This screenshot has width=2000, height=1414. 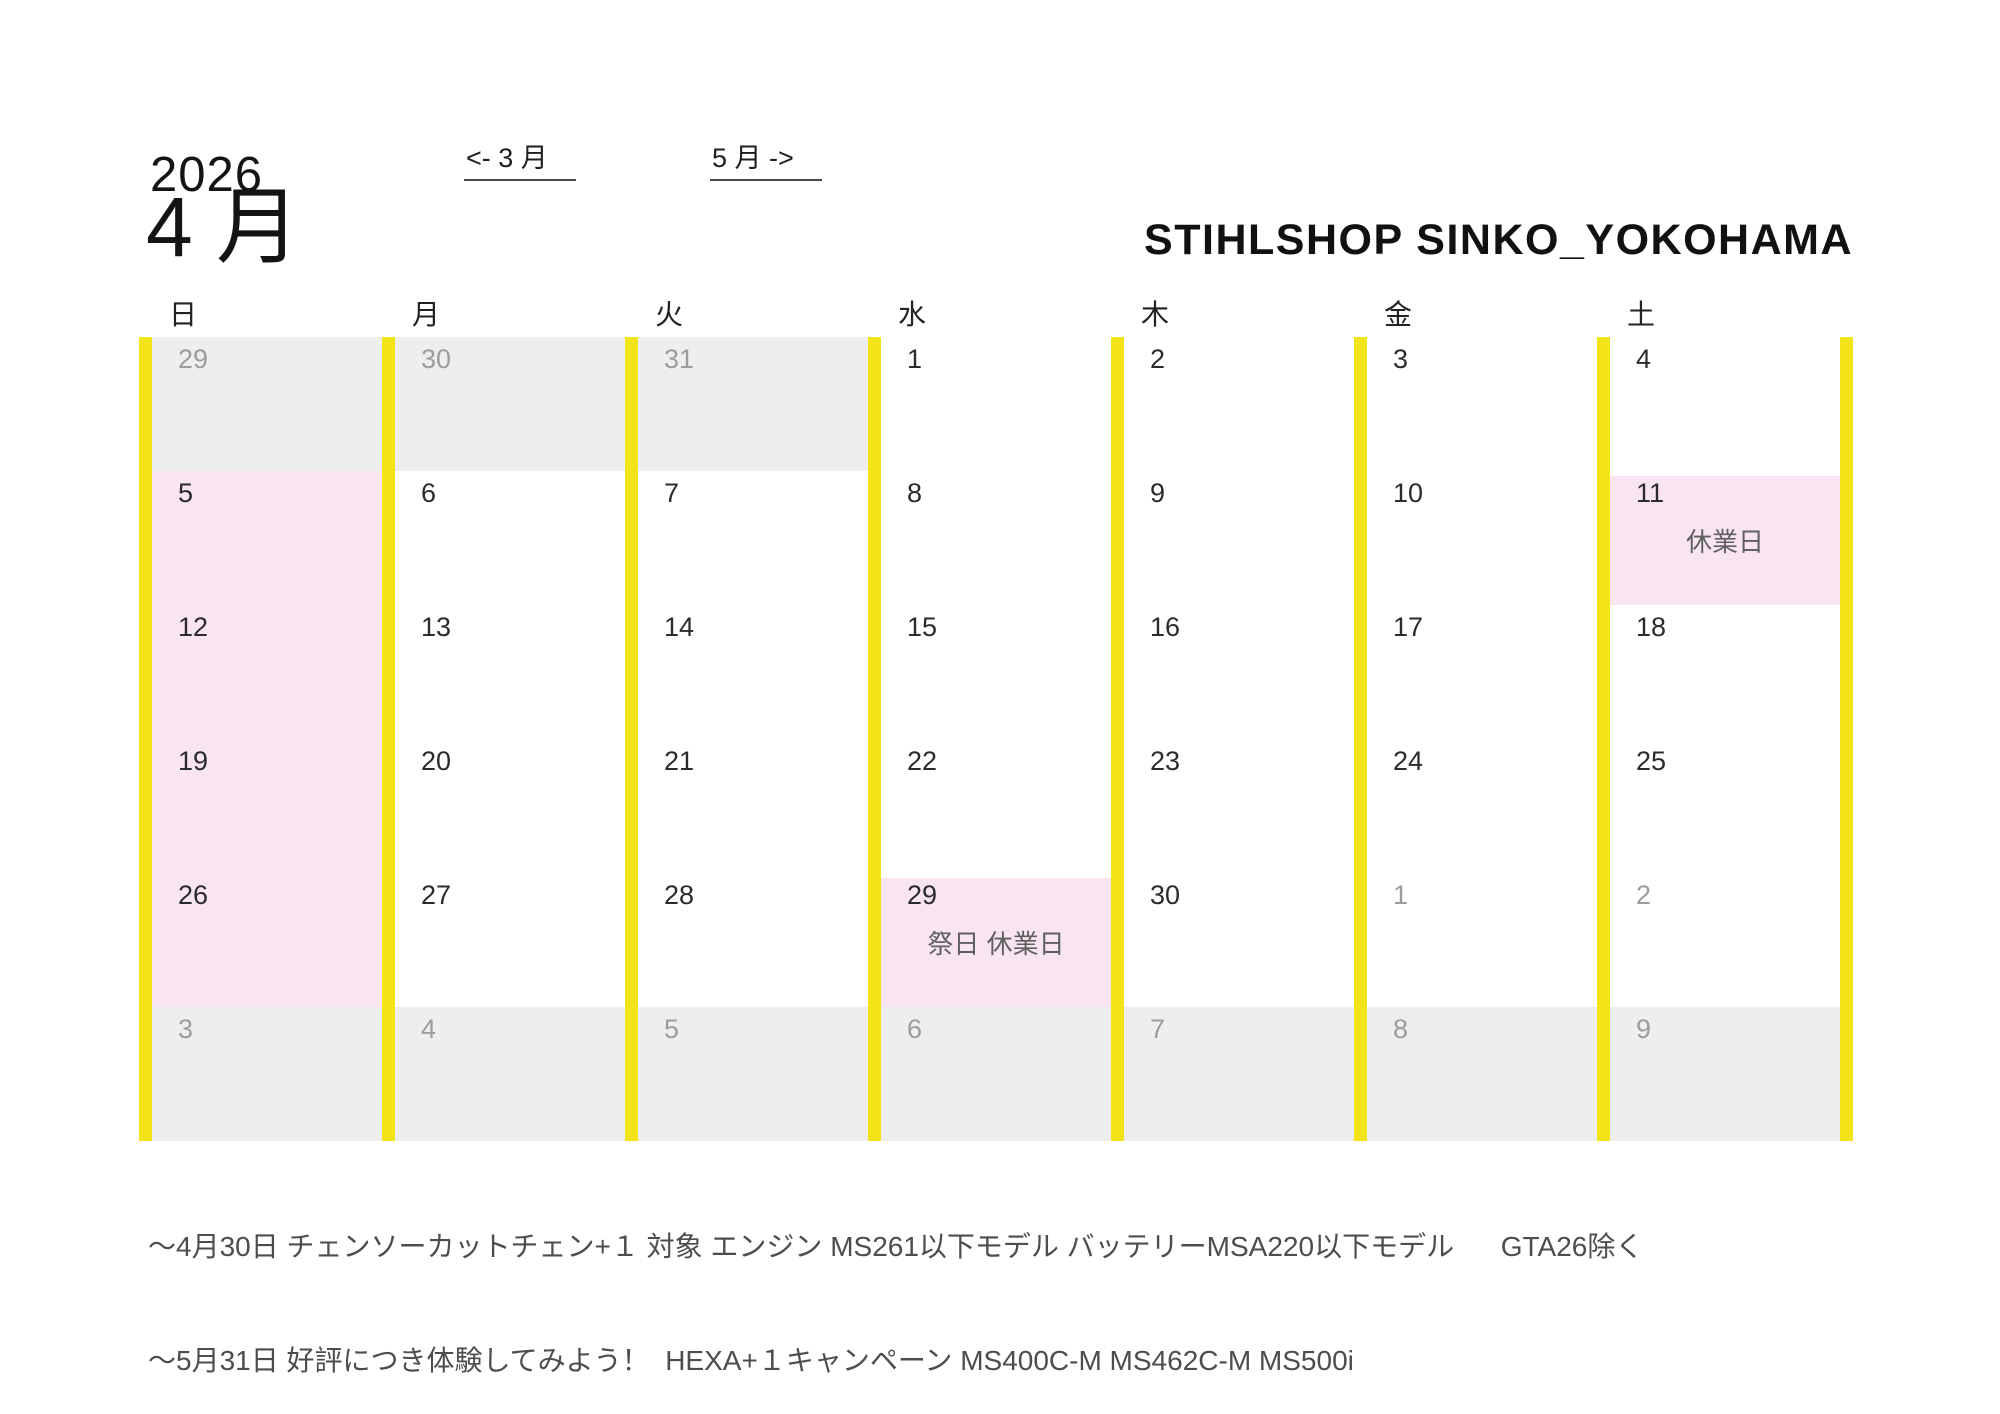 I want to click on date-number: 6, so click(x=915, y=1029).